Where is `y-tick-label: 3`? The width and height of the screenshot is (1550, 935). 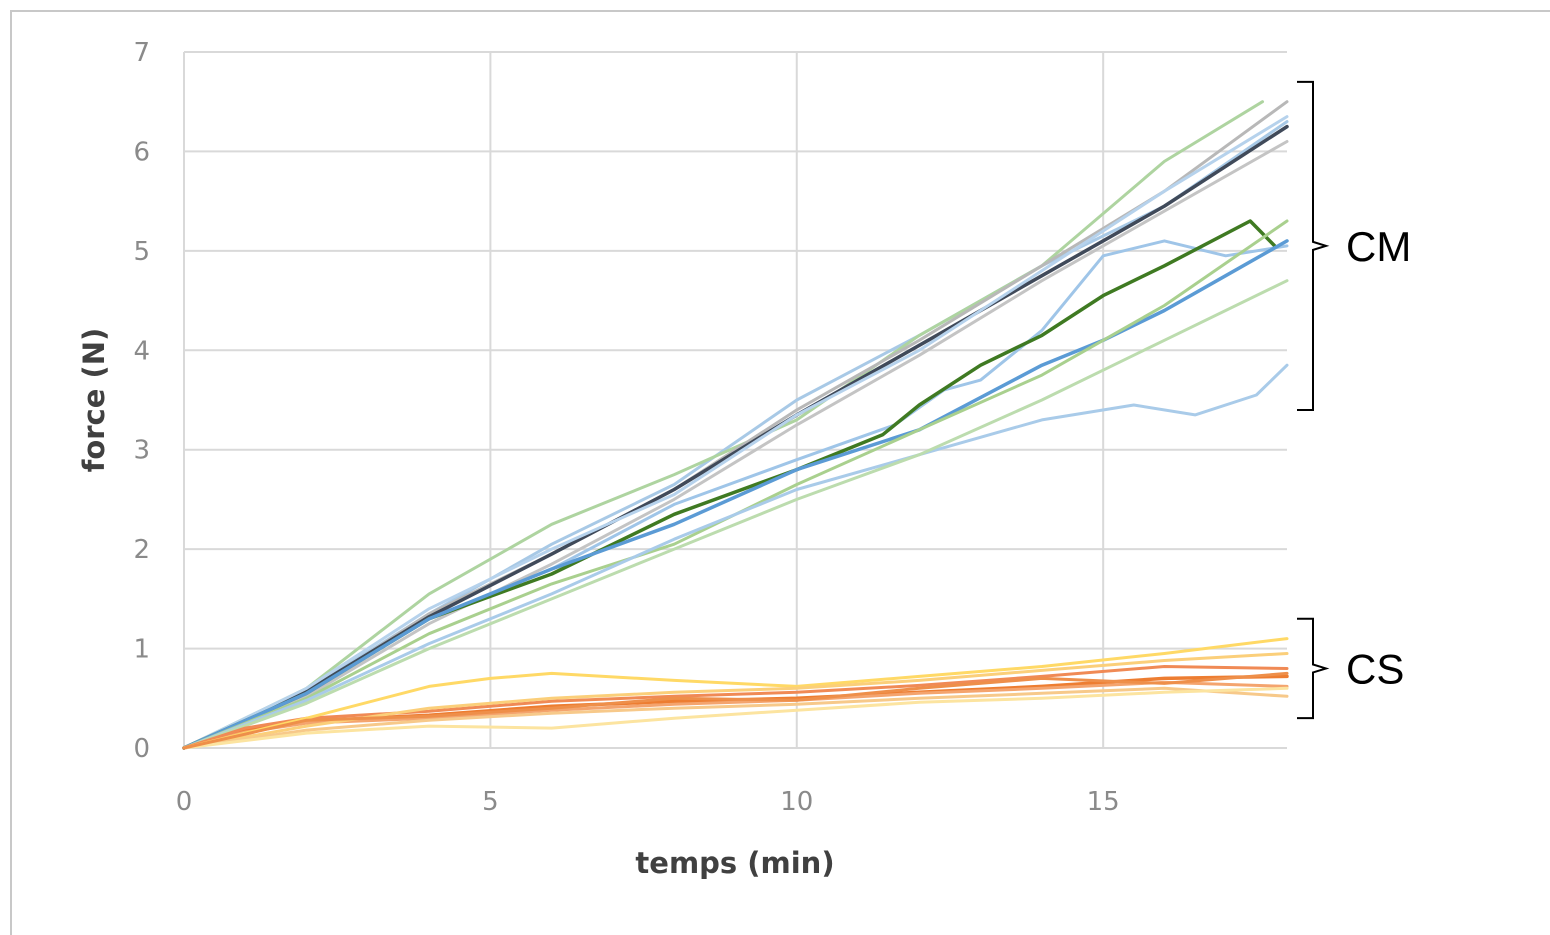
y-tick-label: 3 is located at coordinates (141, 451).